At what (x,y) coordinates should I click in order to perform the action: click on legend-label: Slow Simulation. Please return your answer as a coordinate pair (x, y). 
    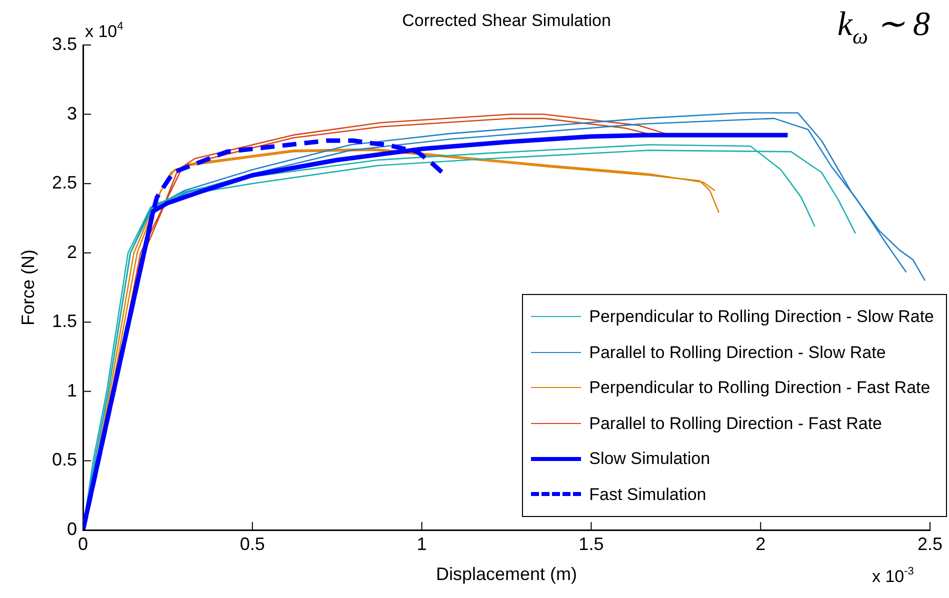
    Looking at the image, I should click on (649, 459).